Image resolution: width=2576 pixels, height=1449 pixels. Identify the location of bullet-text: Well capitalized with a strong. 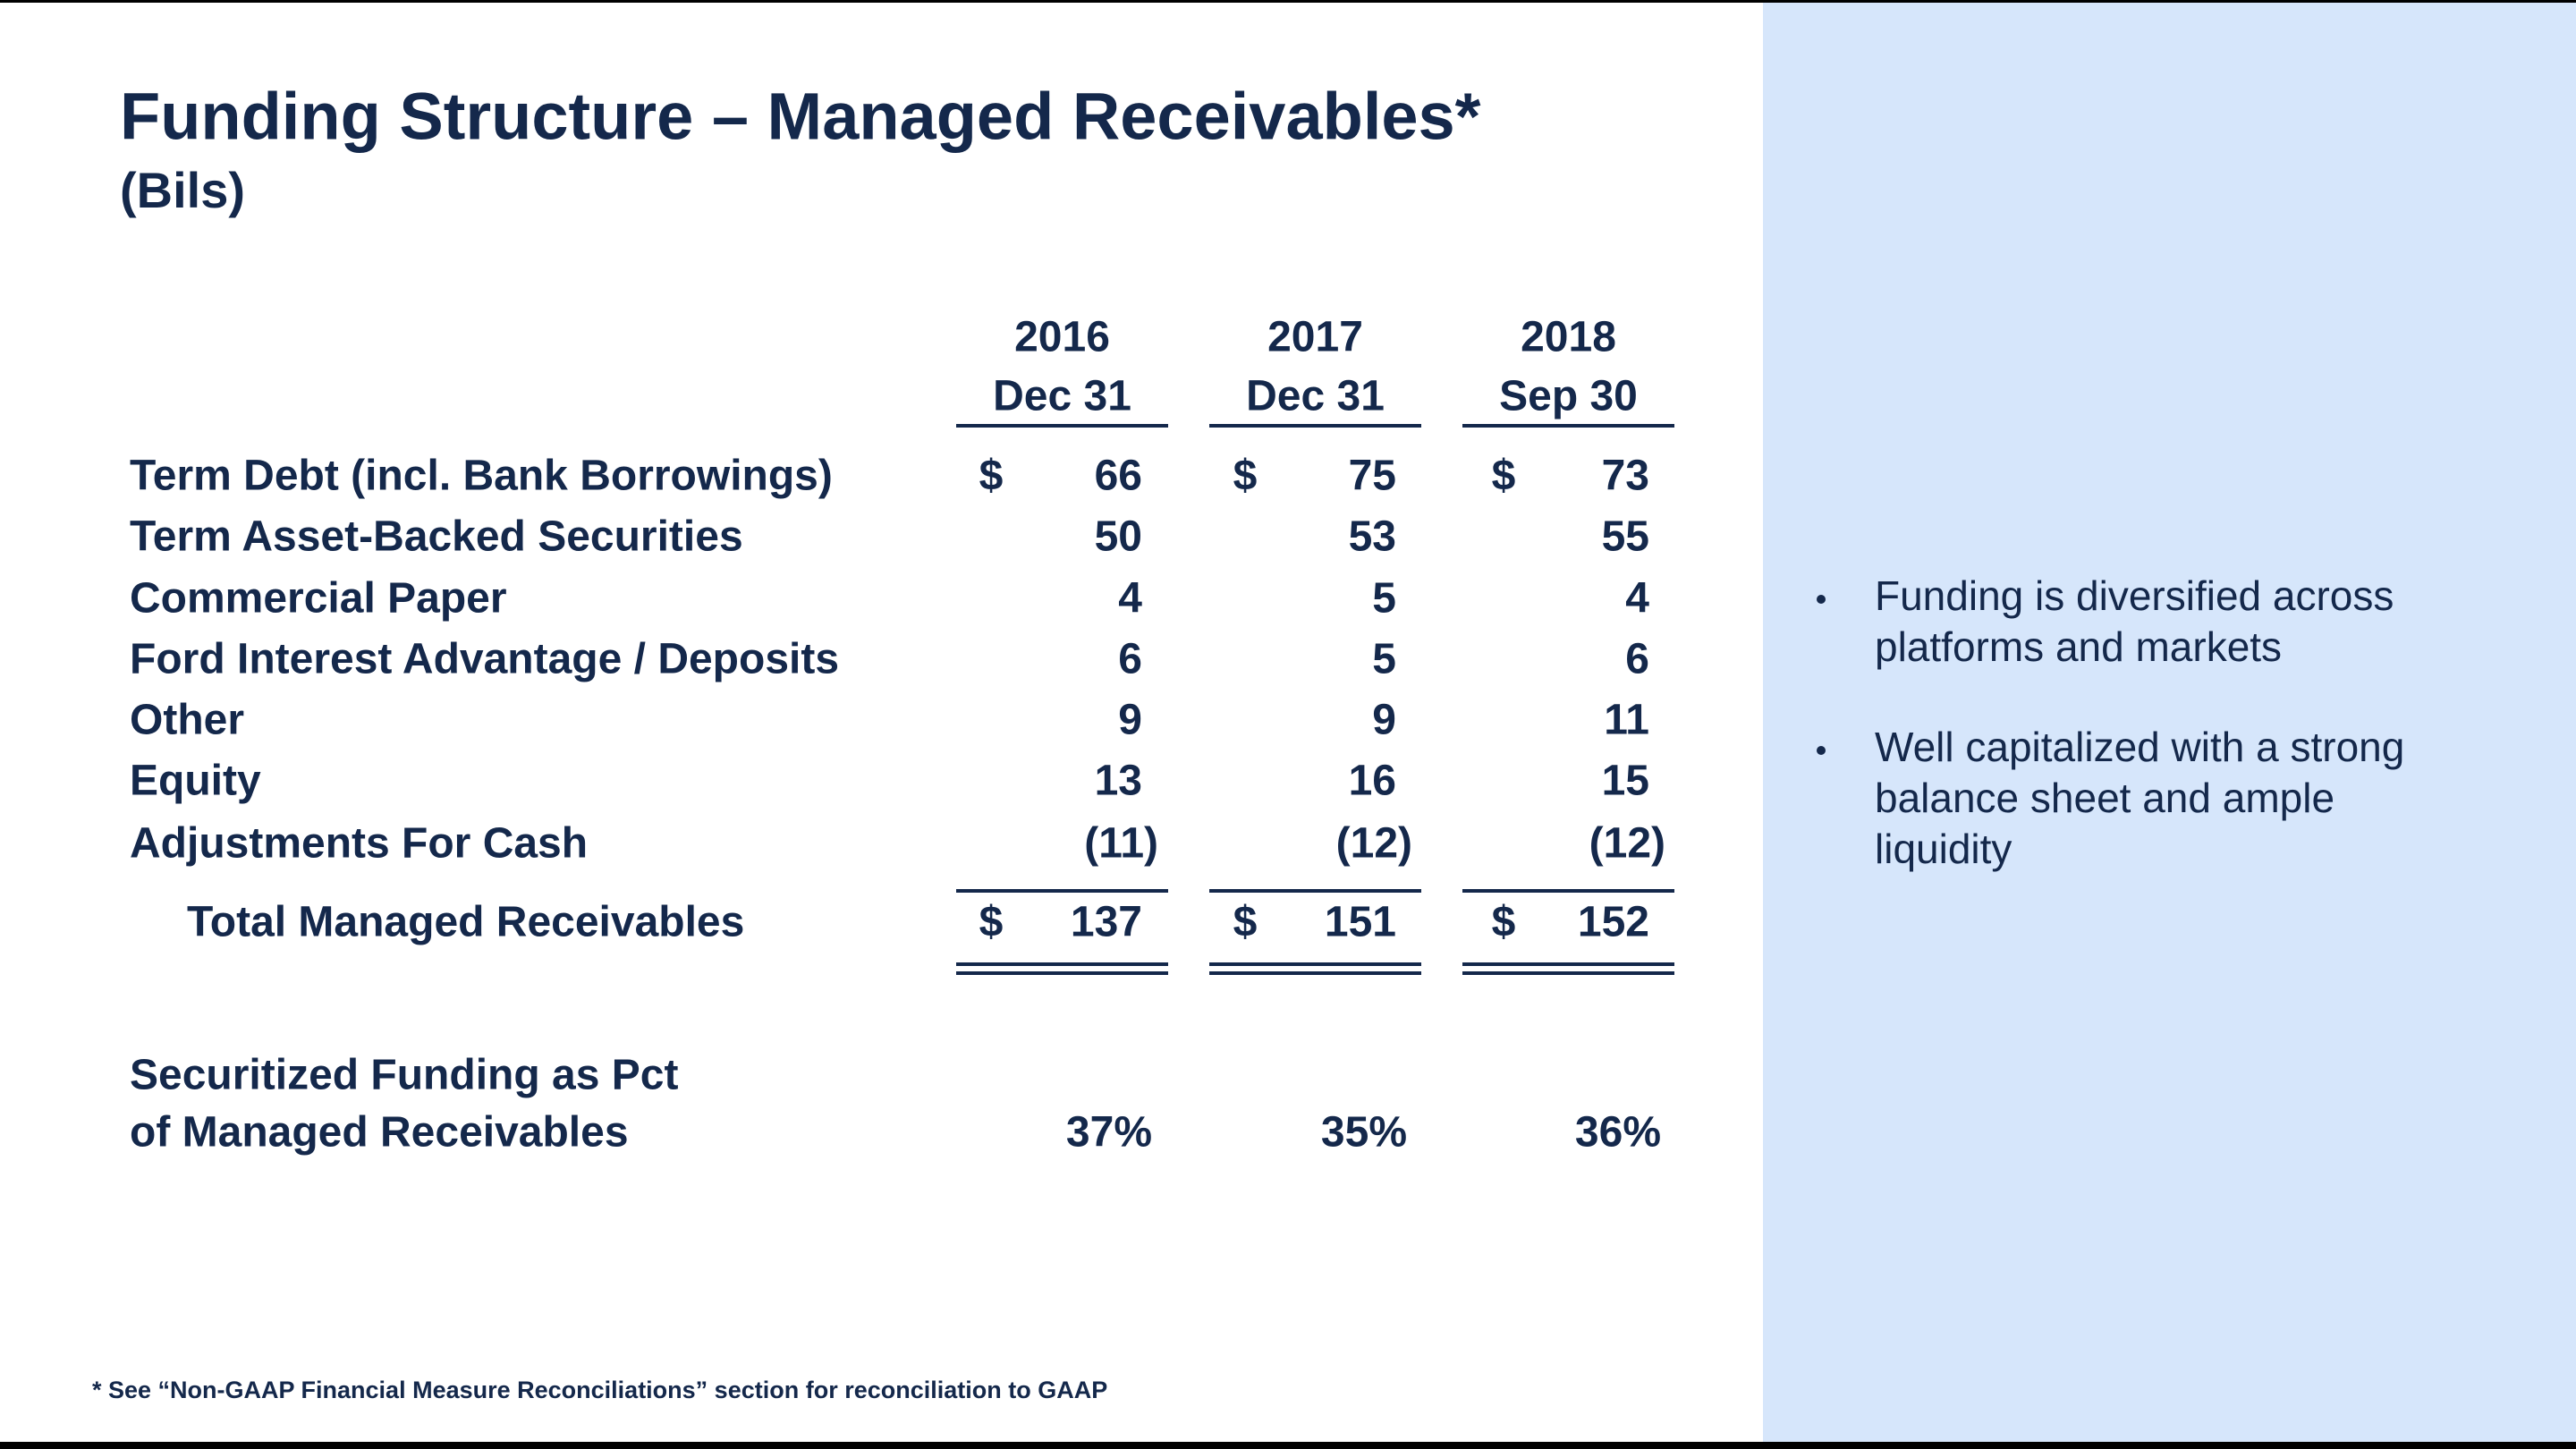
(2139, 747).